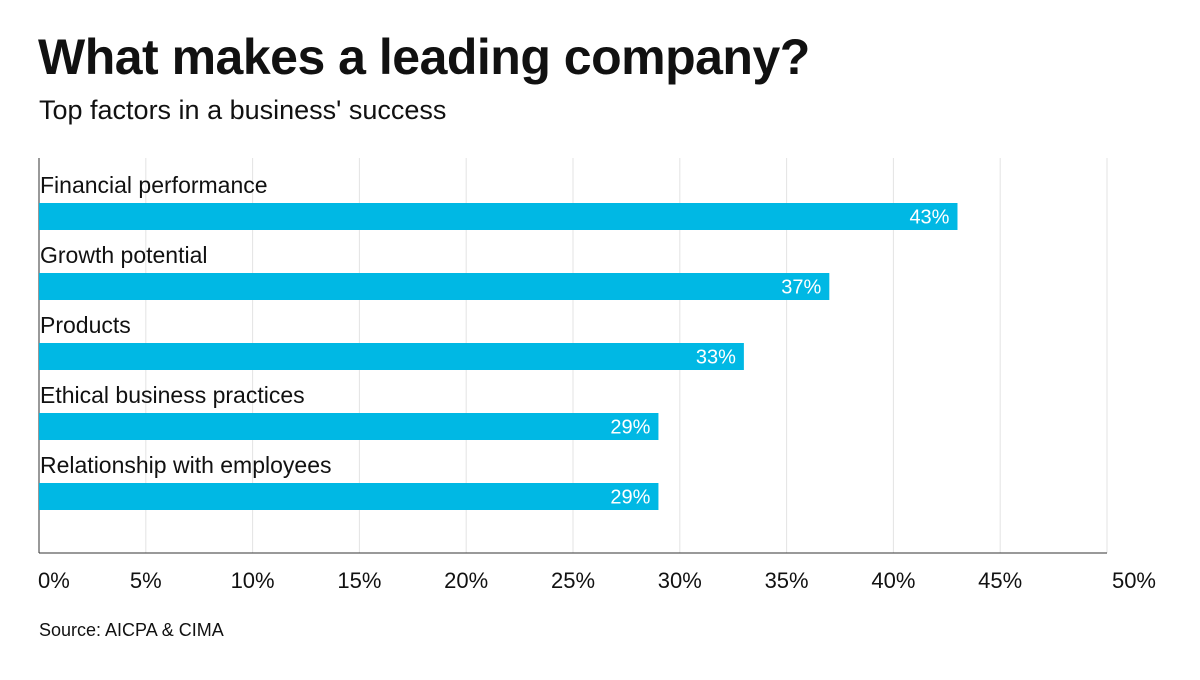 This screenshot has width=1200, height=680. What do you see at coordinates (154, 185) in the screenshot?
I see `category-label: Financial performance` at bounding box center [154, 185].